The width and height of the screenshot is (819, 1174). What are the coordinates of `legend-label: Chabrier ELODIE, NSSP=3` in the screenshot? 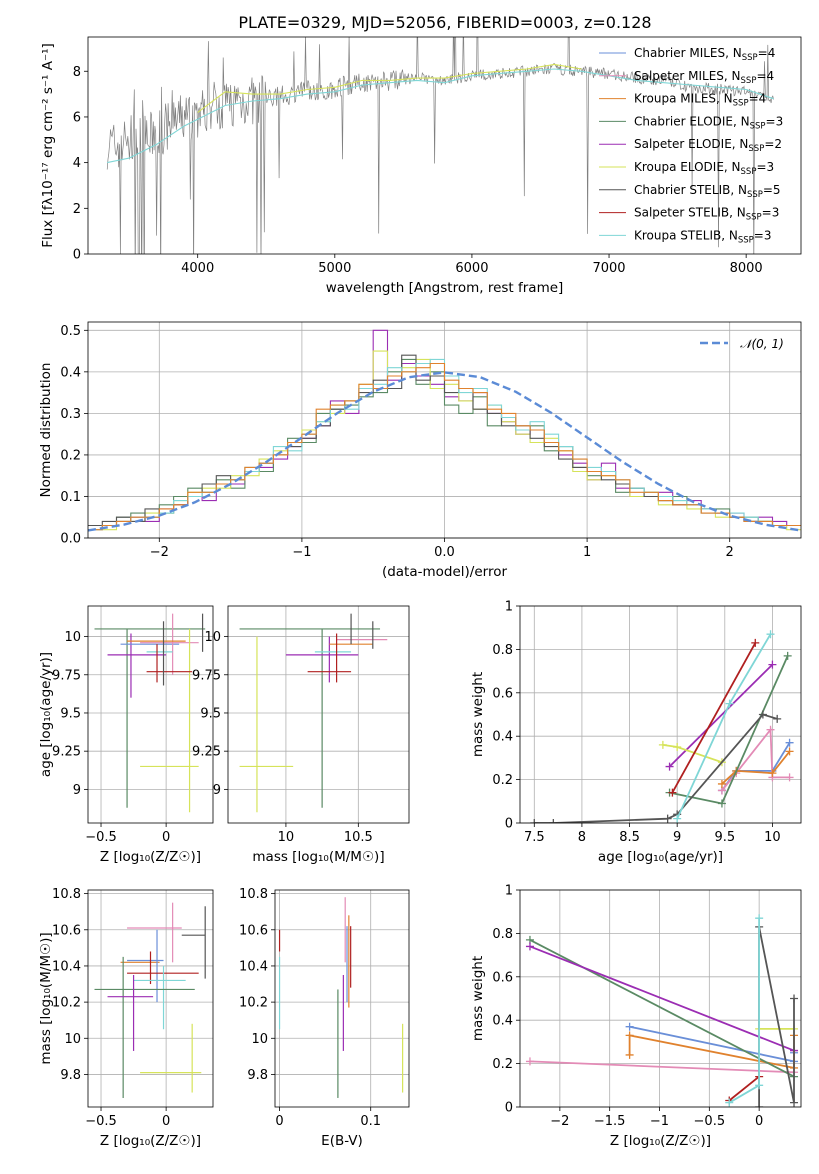 It's located at (708, 122).